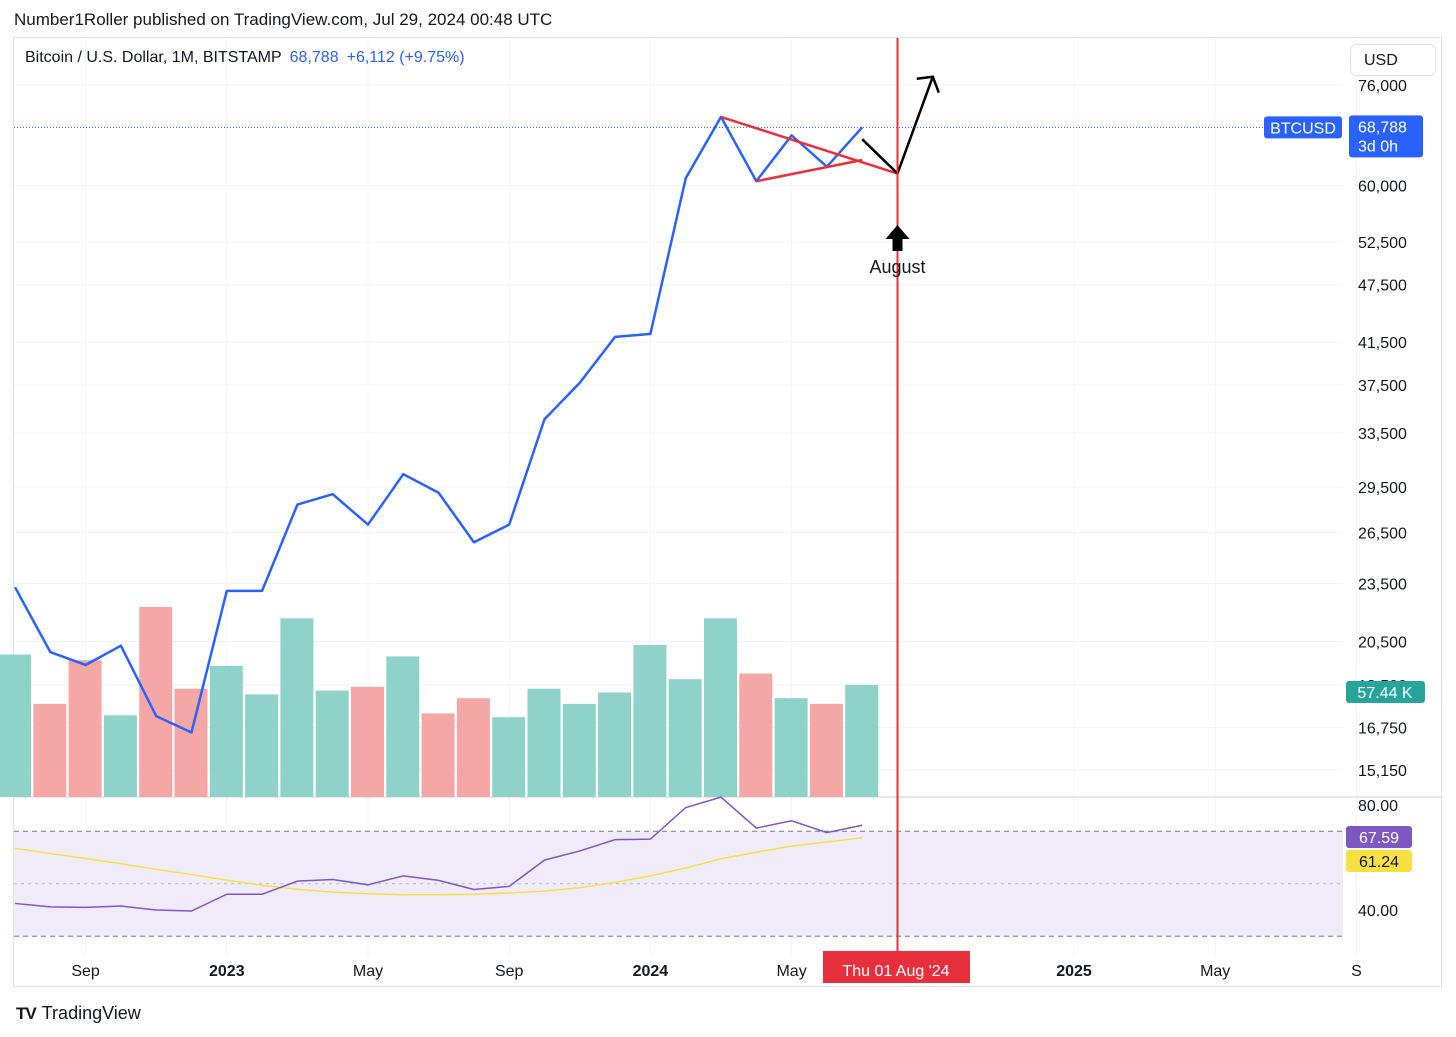  I want to click on rsi-ma-badge-text: 61.24, so click(1379, 862).